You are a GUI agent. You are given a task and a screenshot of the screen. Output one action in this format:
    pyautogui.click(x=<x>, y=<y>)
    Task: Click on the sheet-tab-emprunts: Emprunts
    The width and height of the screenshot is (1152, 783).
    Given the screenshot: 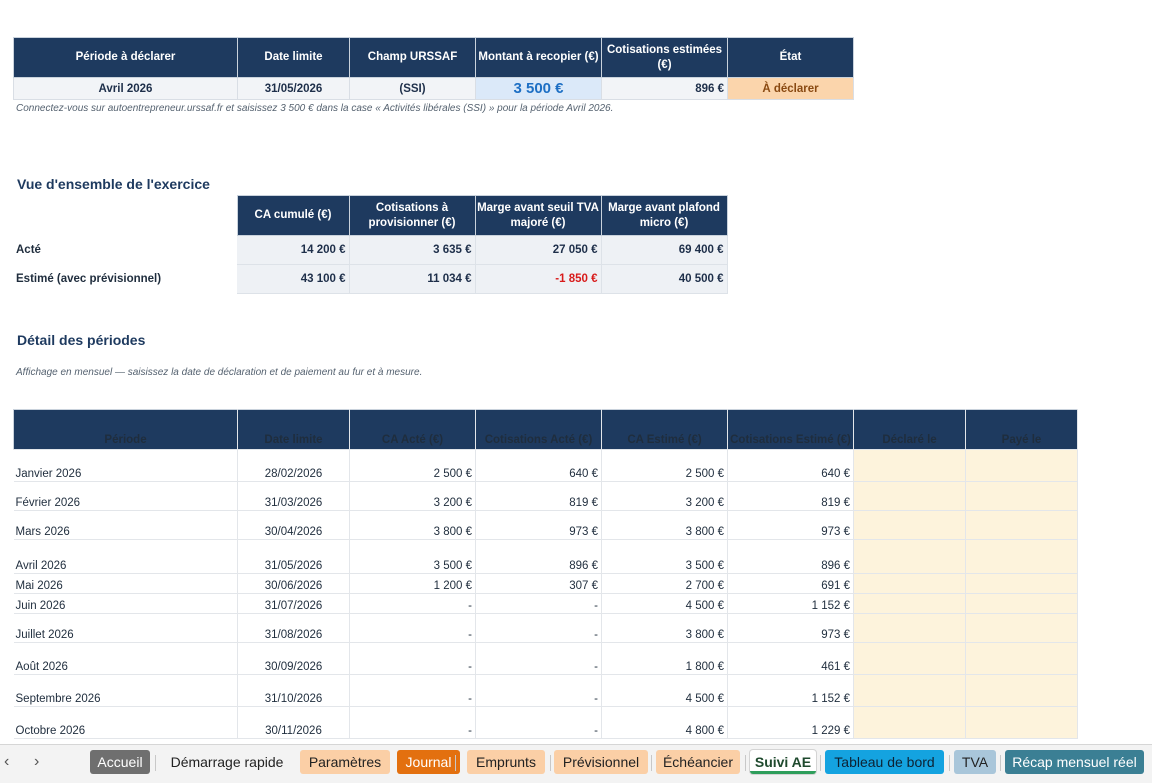 What is the action you would take?
    pyautogui.click(x=506, y=762)
    